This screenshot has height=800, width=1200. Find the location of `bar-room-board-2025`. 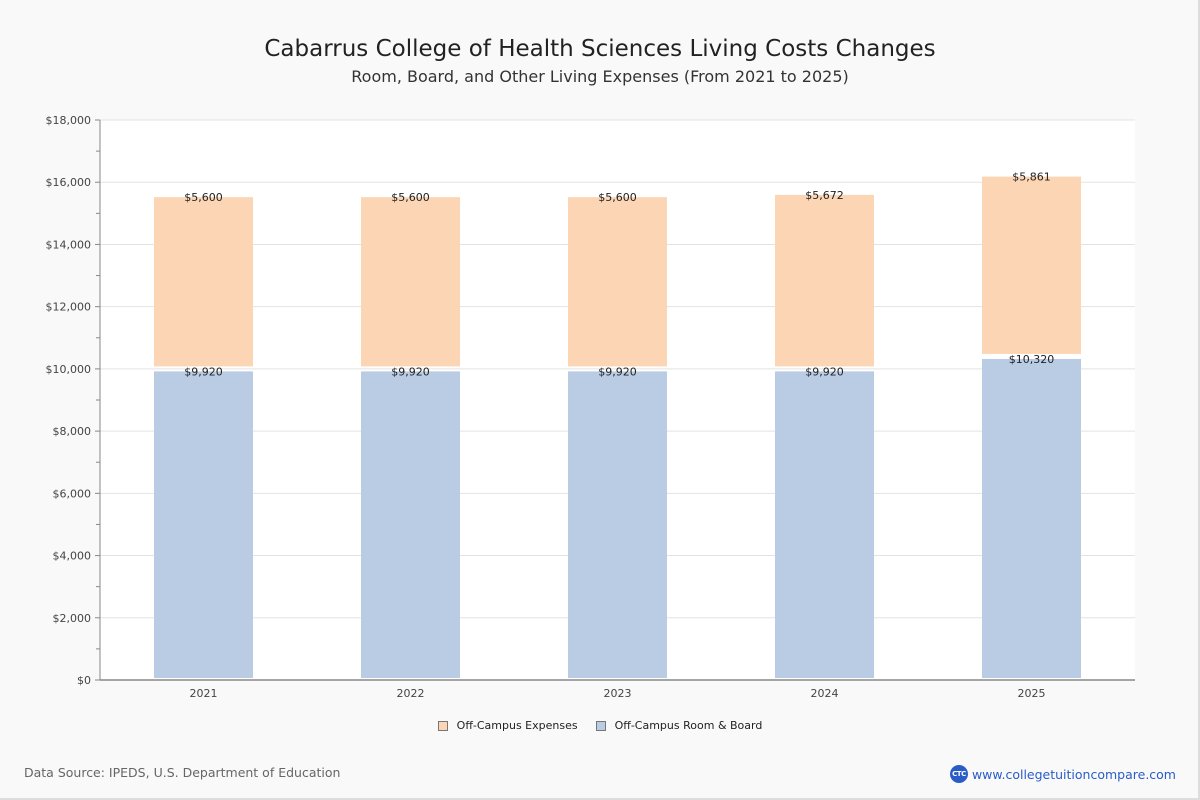

bar-room-board-2025 is located at coordinates (1031, 518).